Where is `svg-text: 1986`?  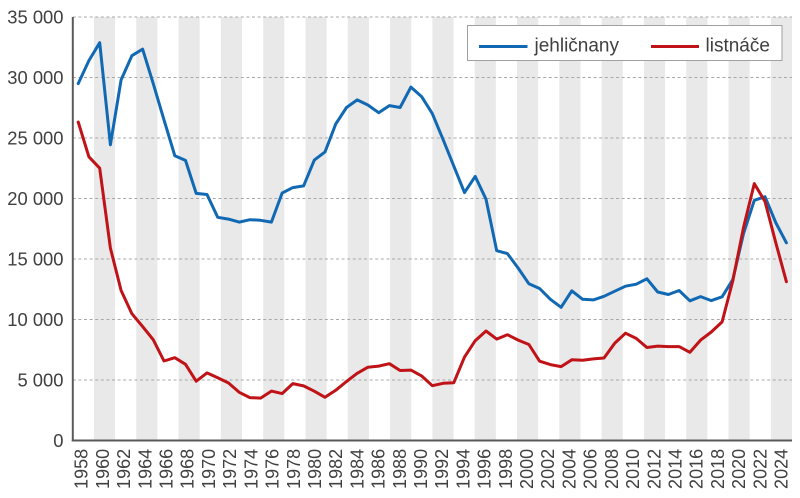
svg-text: 1986 is located at coordinates (379, 469).